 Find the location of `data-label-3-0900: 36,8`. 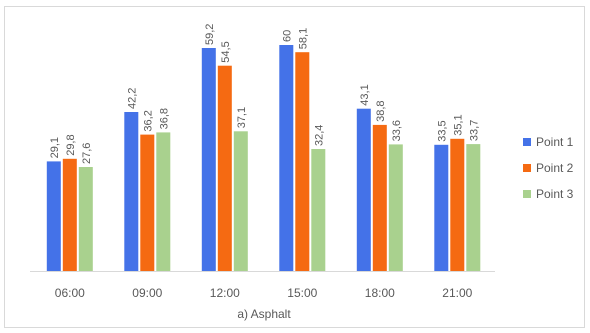

data-label-3-0900: 36,8 is located at coordinates (164, 118).